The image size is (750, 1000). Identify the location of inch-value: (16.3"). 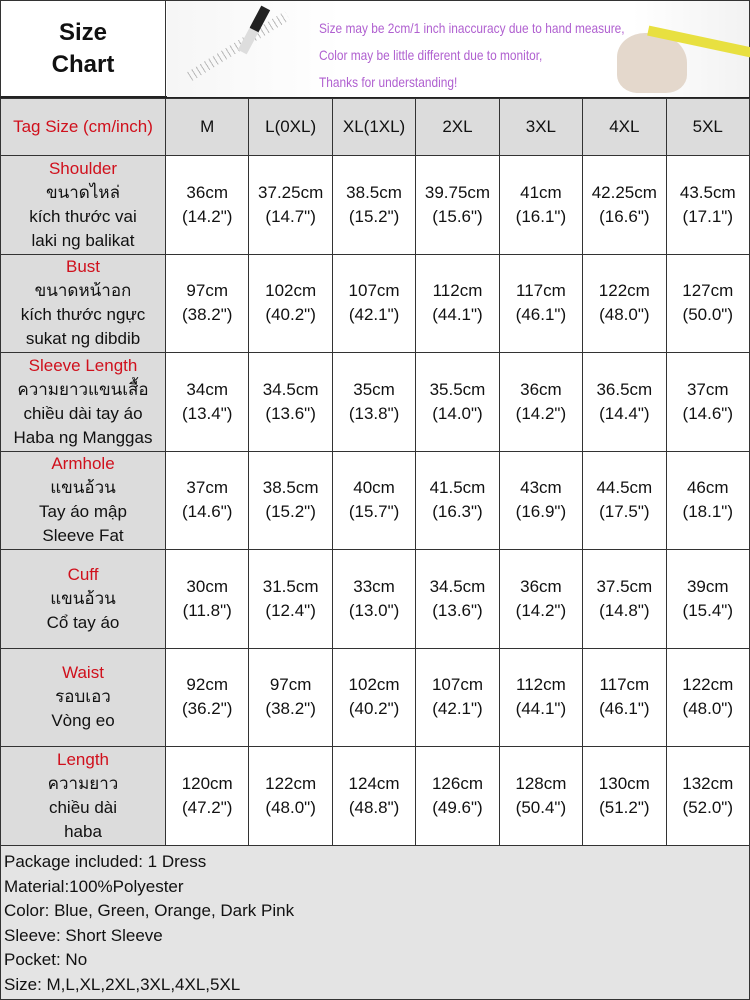
(457, 512).